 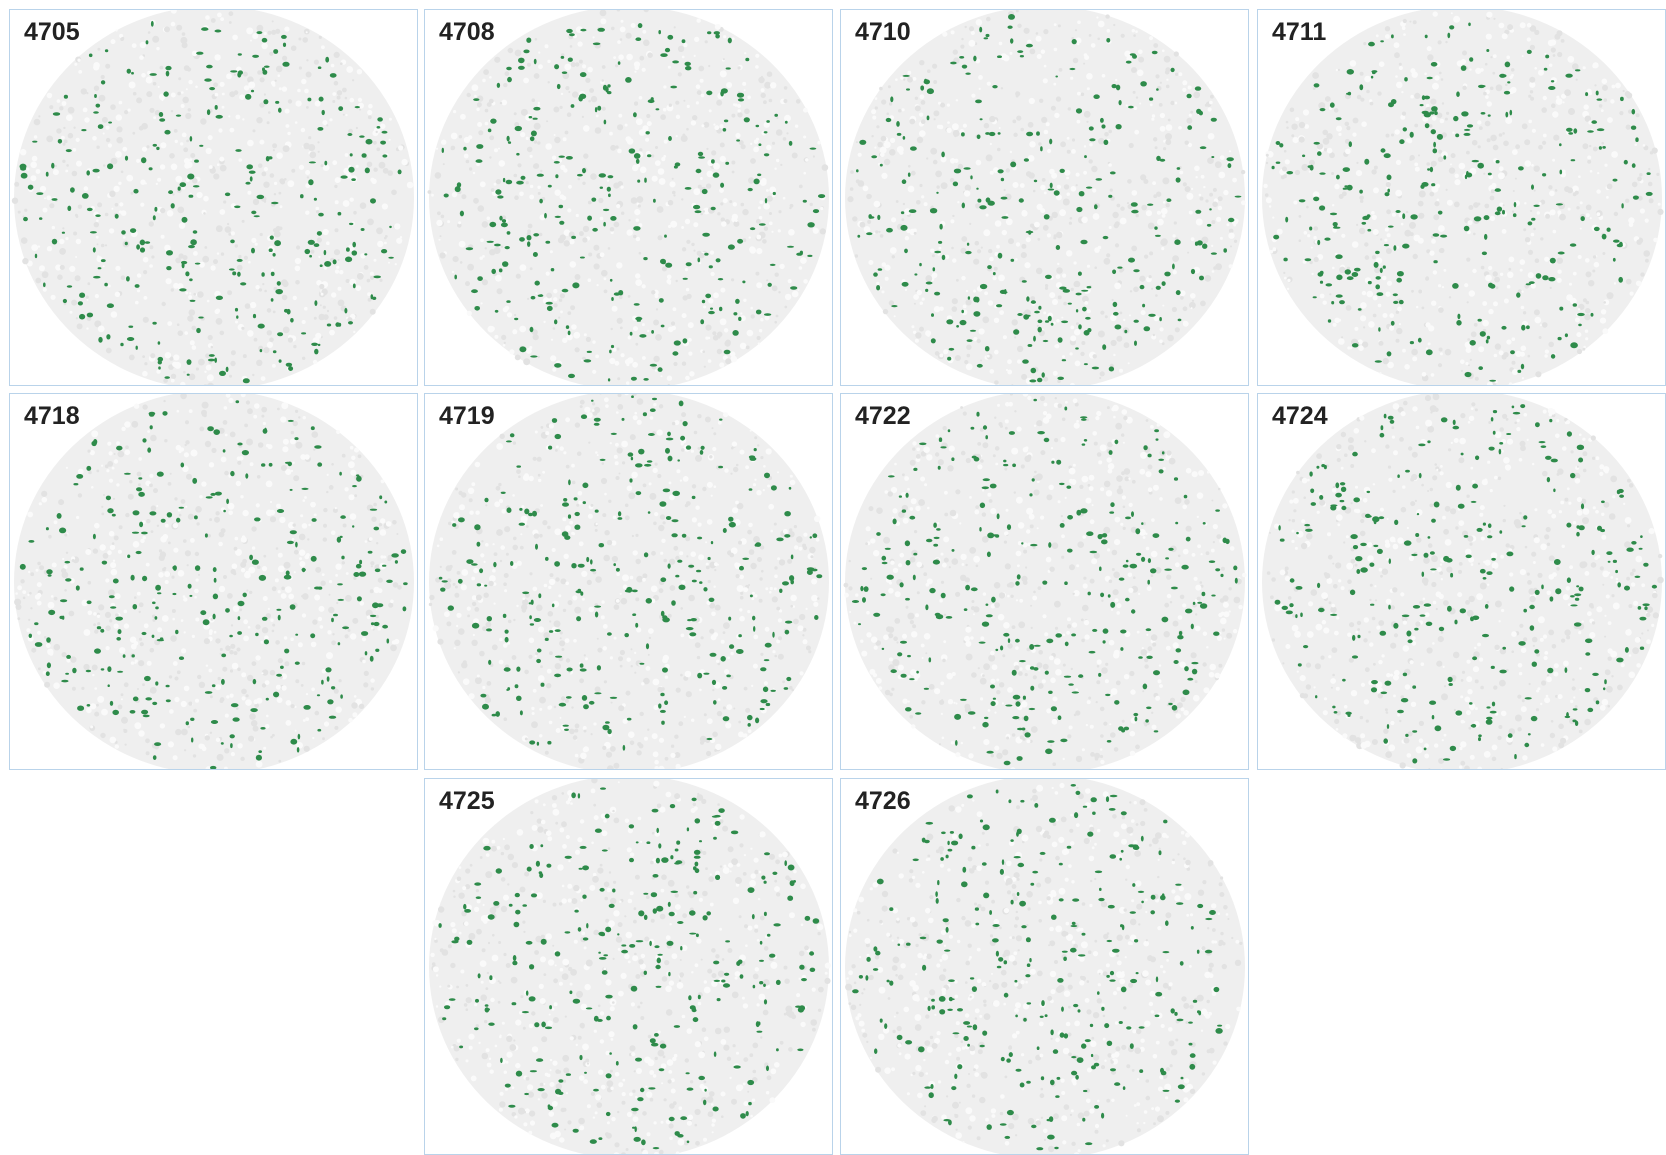 I want to click on well-panel: 4719, so click(x=628, y=581).